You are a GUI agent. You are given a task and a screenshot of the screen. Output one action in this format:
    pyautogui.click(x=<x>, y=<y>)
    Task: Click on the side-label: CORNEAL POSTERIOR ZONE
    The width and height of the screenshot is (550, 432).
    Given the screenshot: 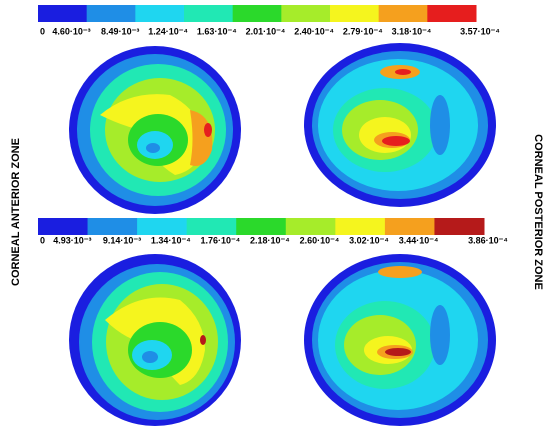 What is the action you would take?
    pyautogui.click(x=538, y=212)
    